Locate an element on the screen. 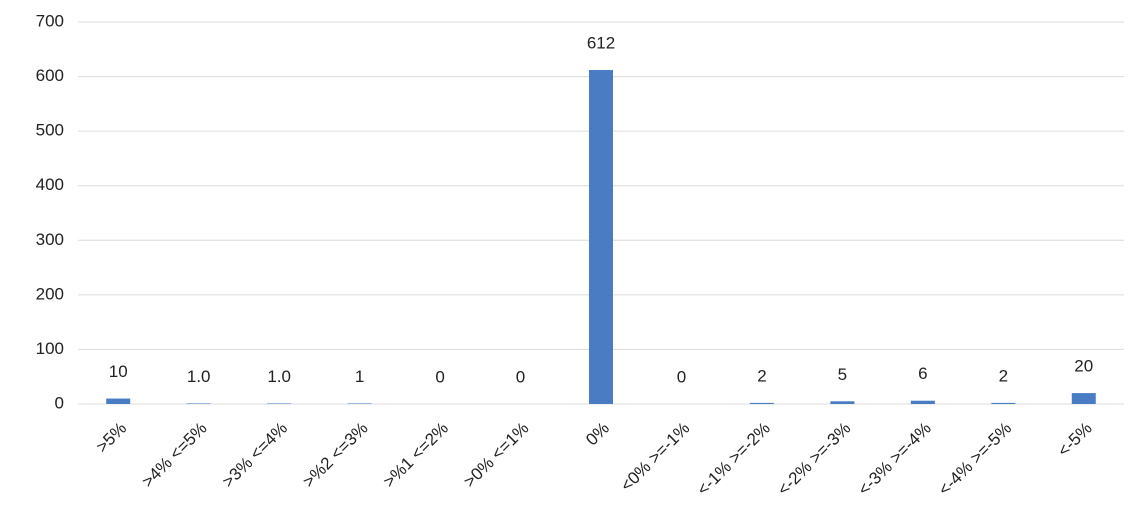 This screenshot has width=1148, height=532. x-tick-label: <-5% is located at coordinates (1075, 440).